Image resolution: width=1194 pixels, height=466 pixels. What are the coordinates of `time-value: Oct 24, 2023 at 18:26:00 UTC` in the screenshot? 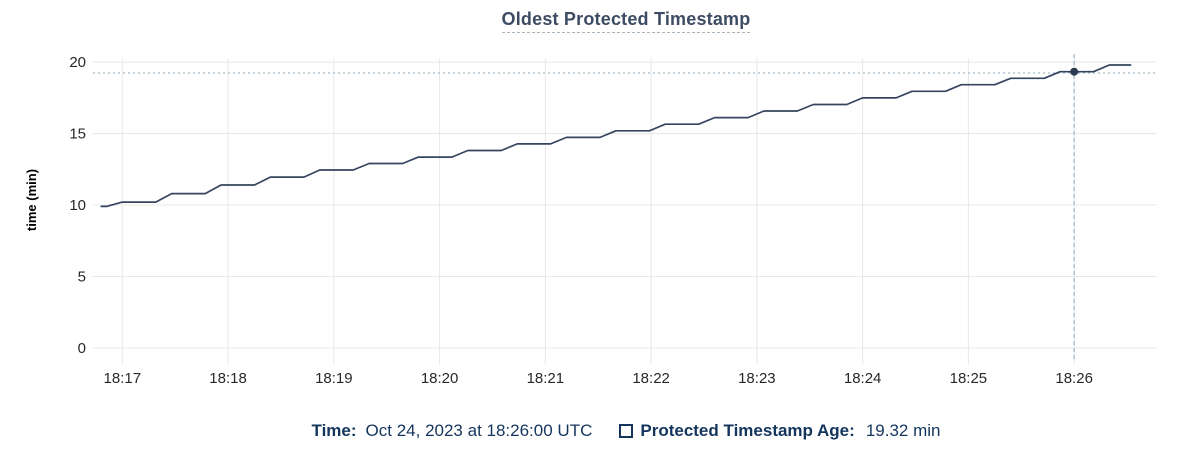 It's located at (479, 430).